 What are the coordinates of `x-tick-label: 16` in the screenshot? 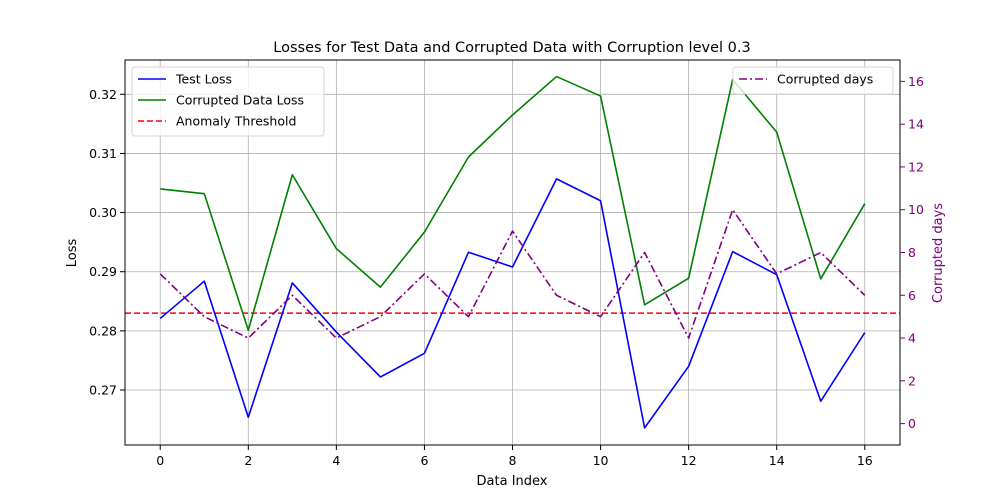 It's located at (865, 460).